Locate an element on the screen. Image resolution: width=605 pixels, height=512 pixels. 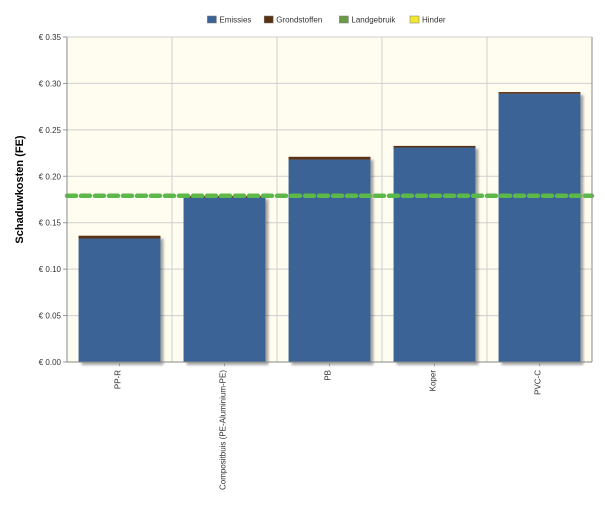
y-tick-label: € 0.30 is located at coordinates (50, 83).